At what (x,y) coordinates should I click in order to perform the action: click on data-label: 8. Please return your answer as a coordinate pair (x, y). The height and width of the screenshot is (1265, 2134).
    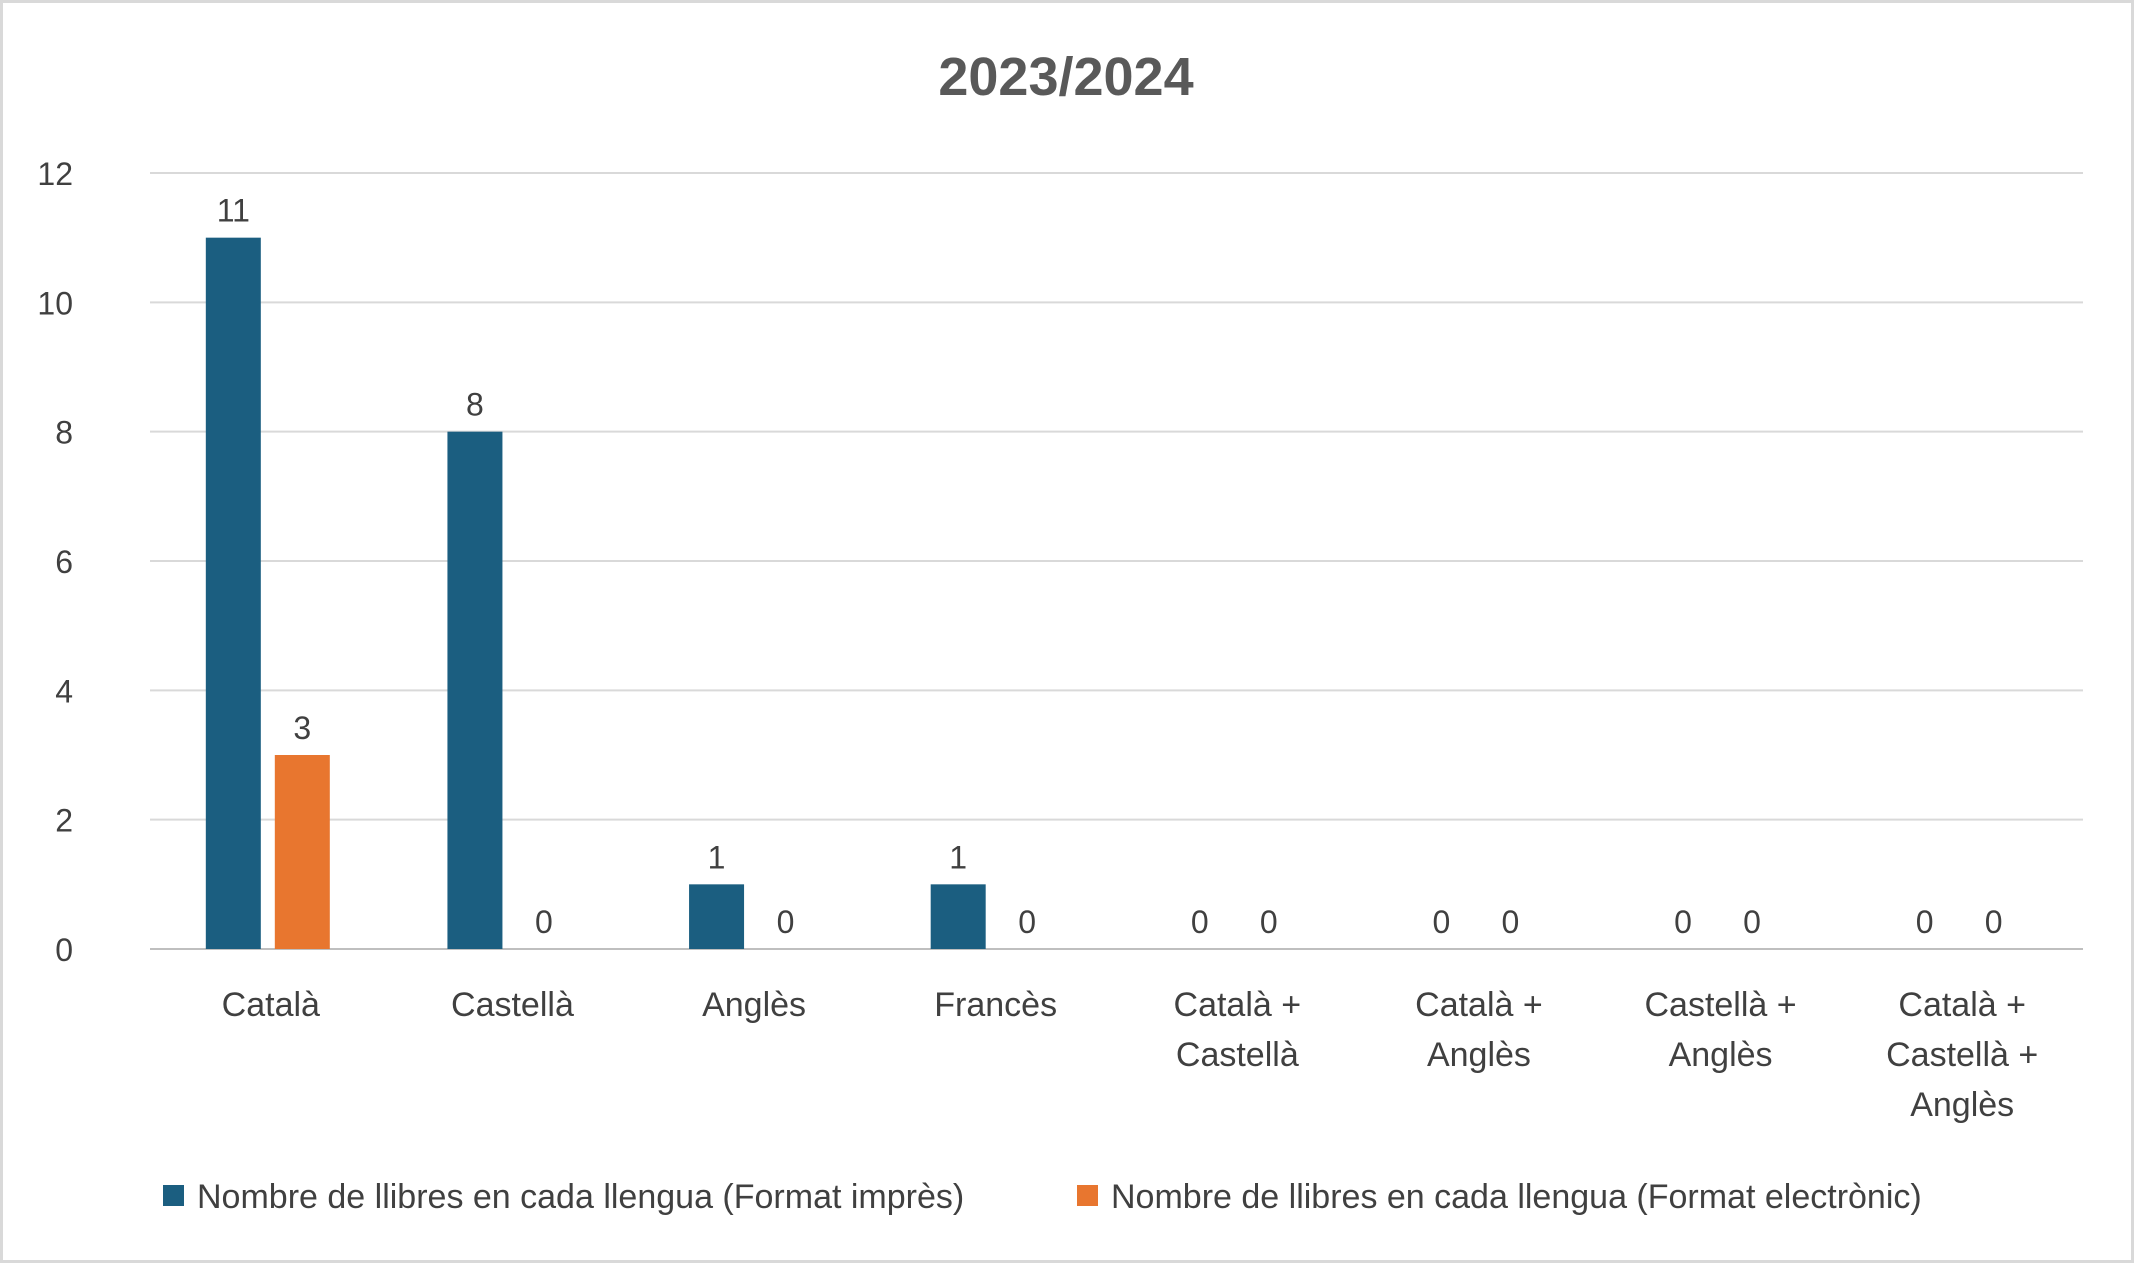
    Looking at the image, I should click on (475, 405).